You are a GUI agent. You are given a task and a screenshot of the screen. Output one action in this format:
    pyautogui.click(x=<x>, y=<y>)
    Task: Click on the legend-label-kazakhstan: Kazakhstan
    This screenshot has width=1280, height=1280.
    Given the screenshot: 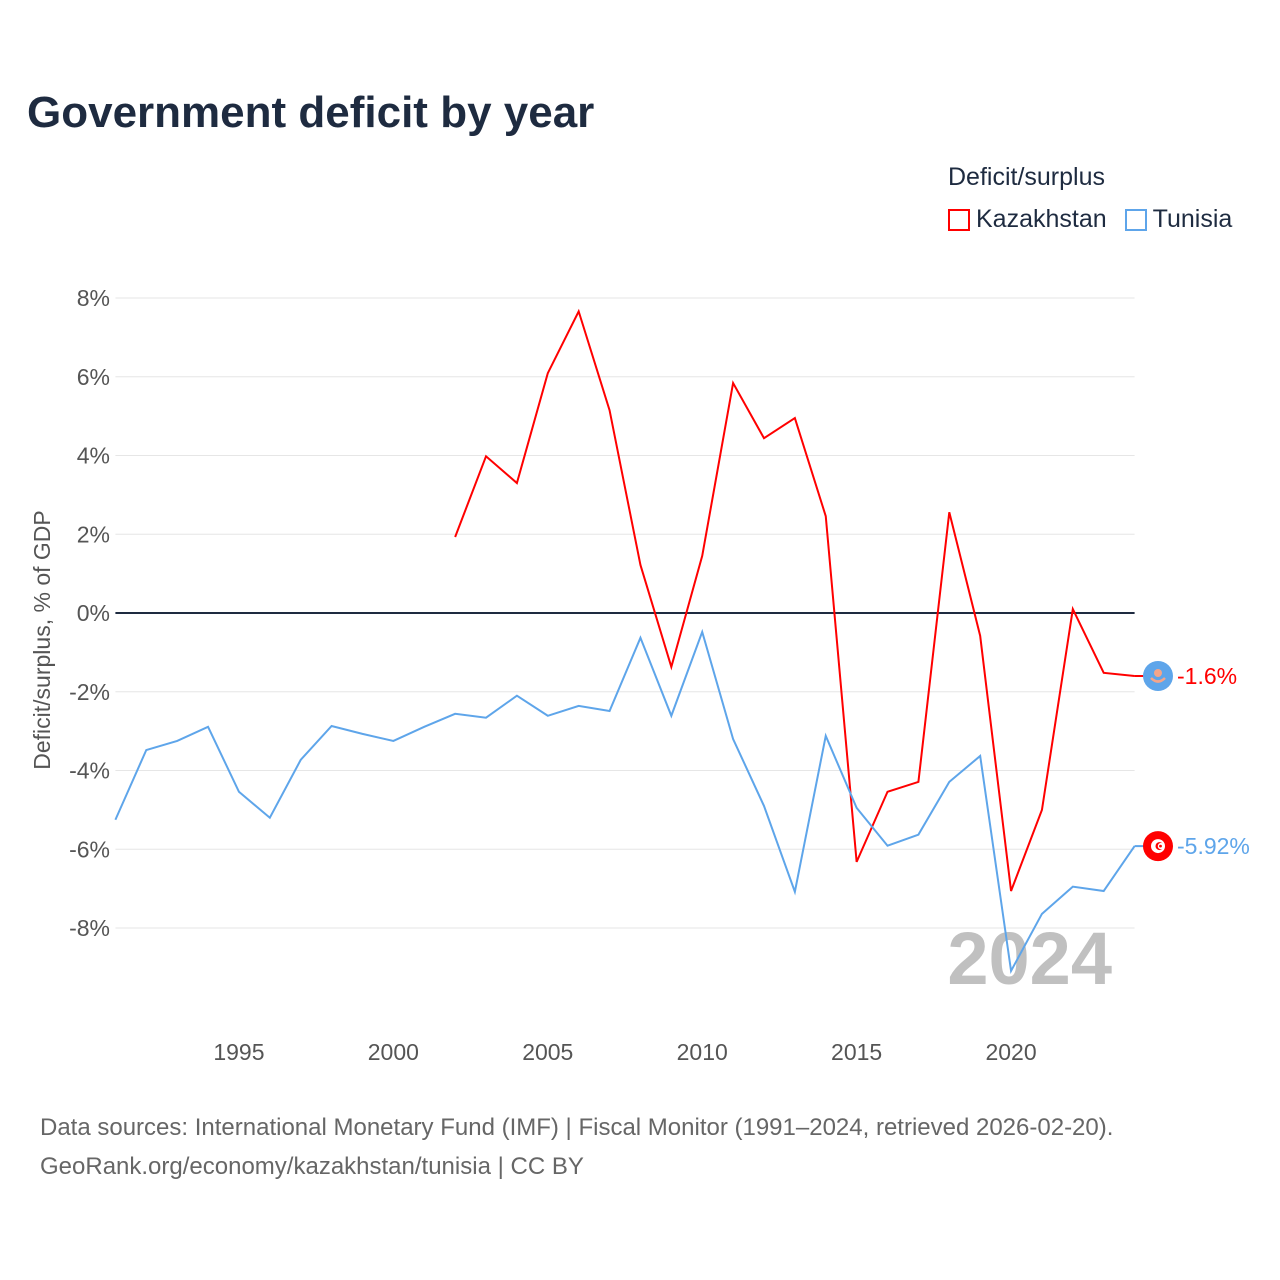 What is the action you would take?
    pyautogui.click(x=1041, y=219)
    